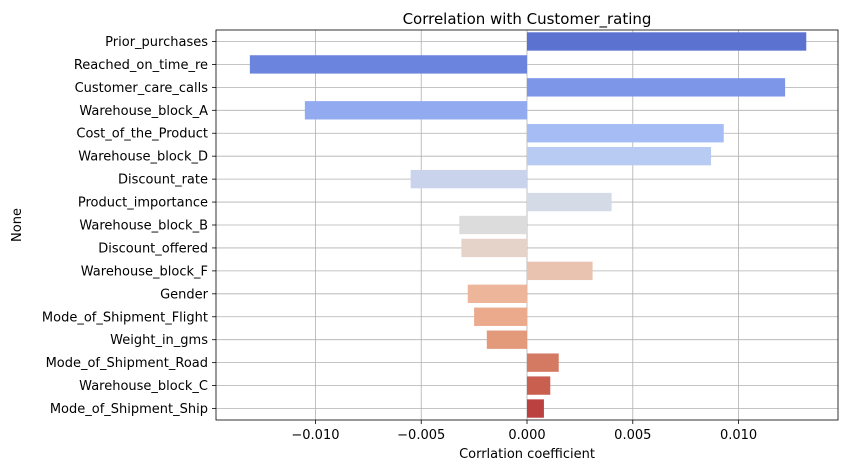  What do you see at coordinates (163, 180) in the screenshot?
I see `y-tick-label: Discount_rate` at bounding box center [163, 180].